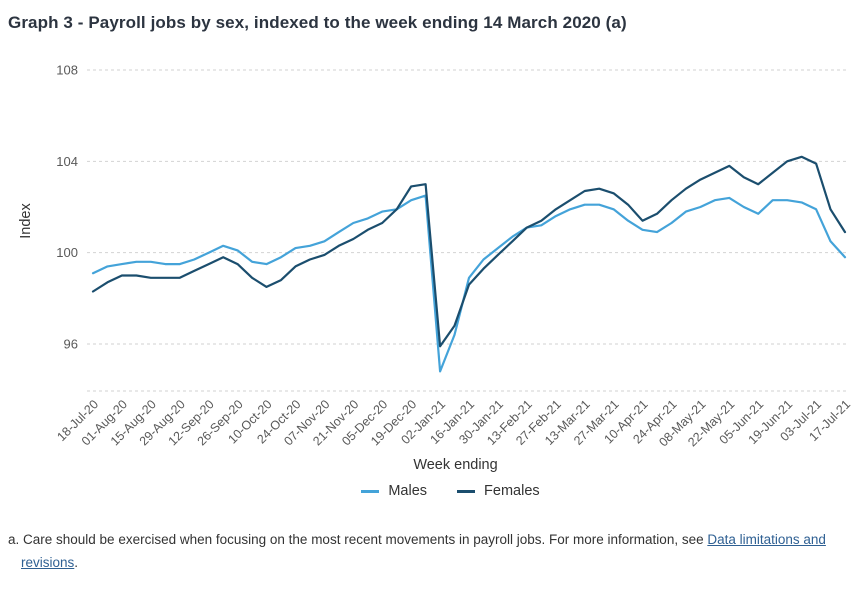  Describe the element at coordinates (370, 491) in the screenshot. I see `legend-marker-males` at that location.